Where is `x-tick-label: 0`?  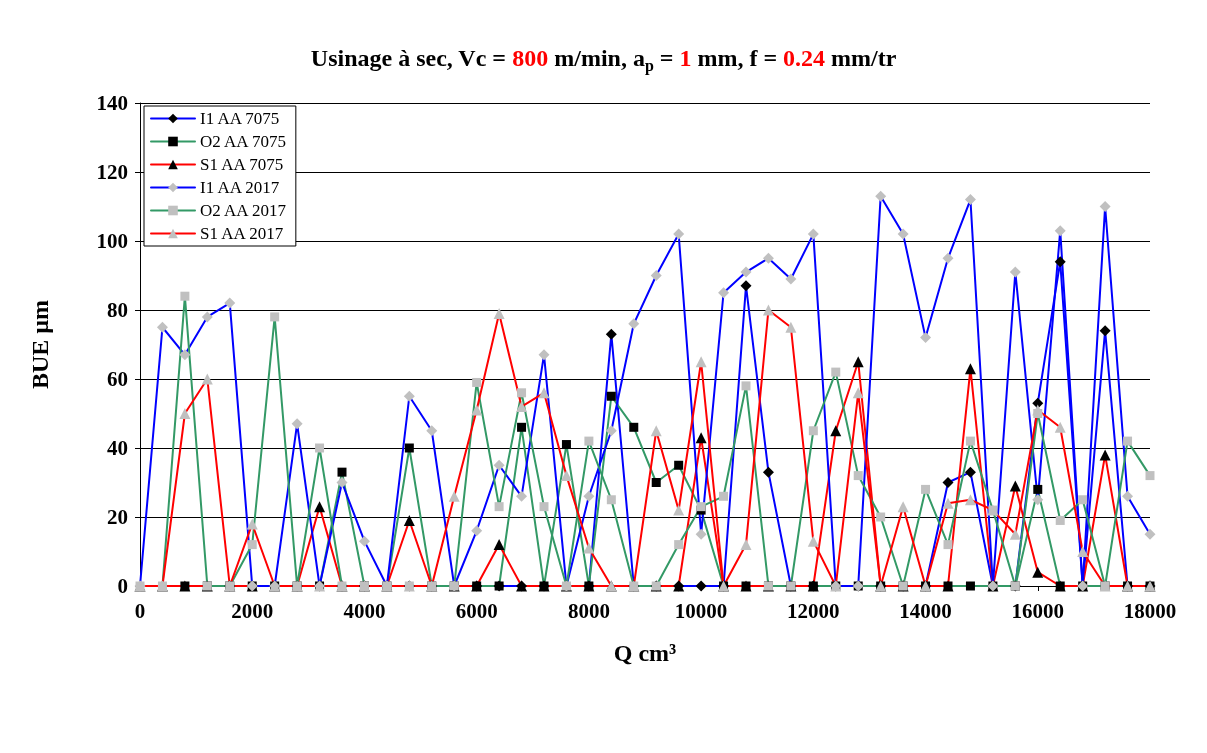 x-tick-label: 0 is located at coordinates (140, 610).